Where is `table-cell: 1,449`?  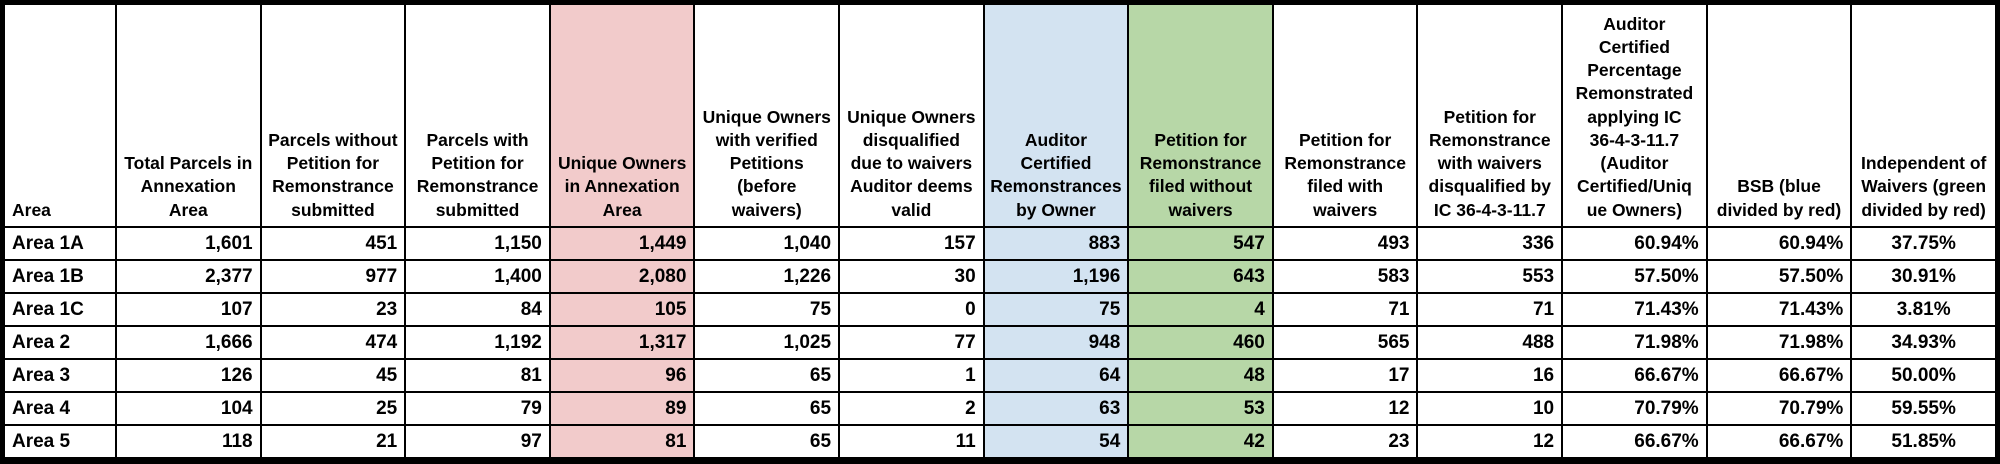
table-cell: 1,449 is located at coordinates (622, 243).